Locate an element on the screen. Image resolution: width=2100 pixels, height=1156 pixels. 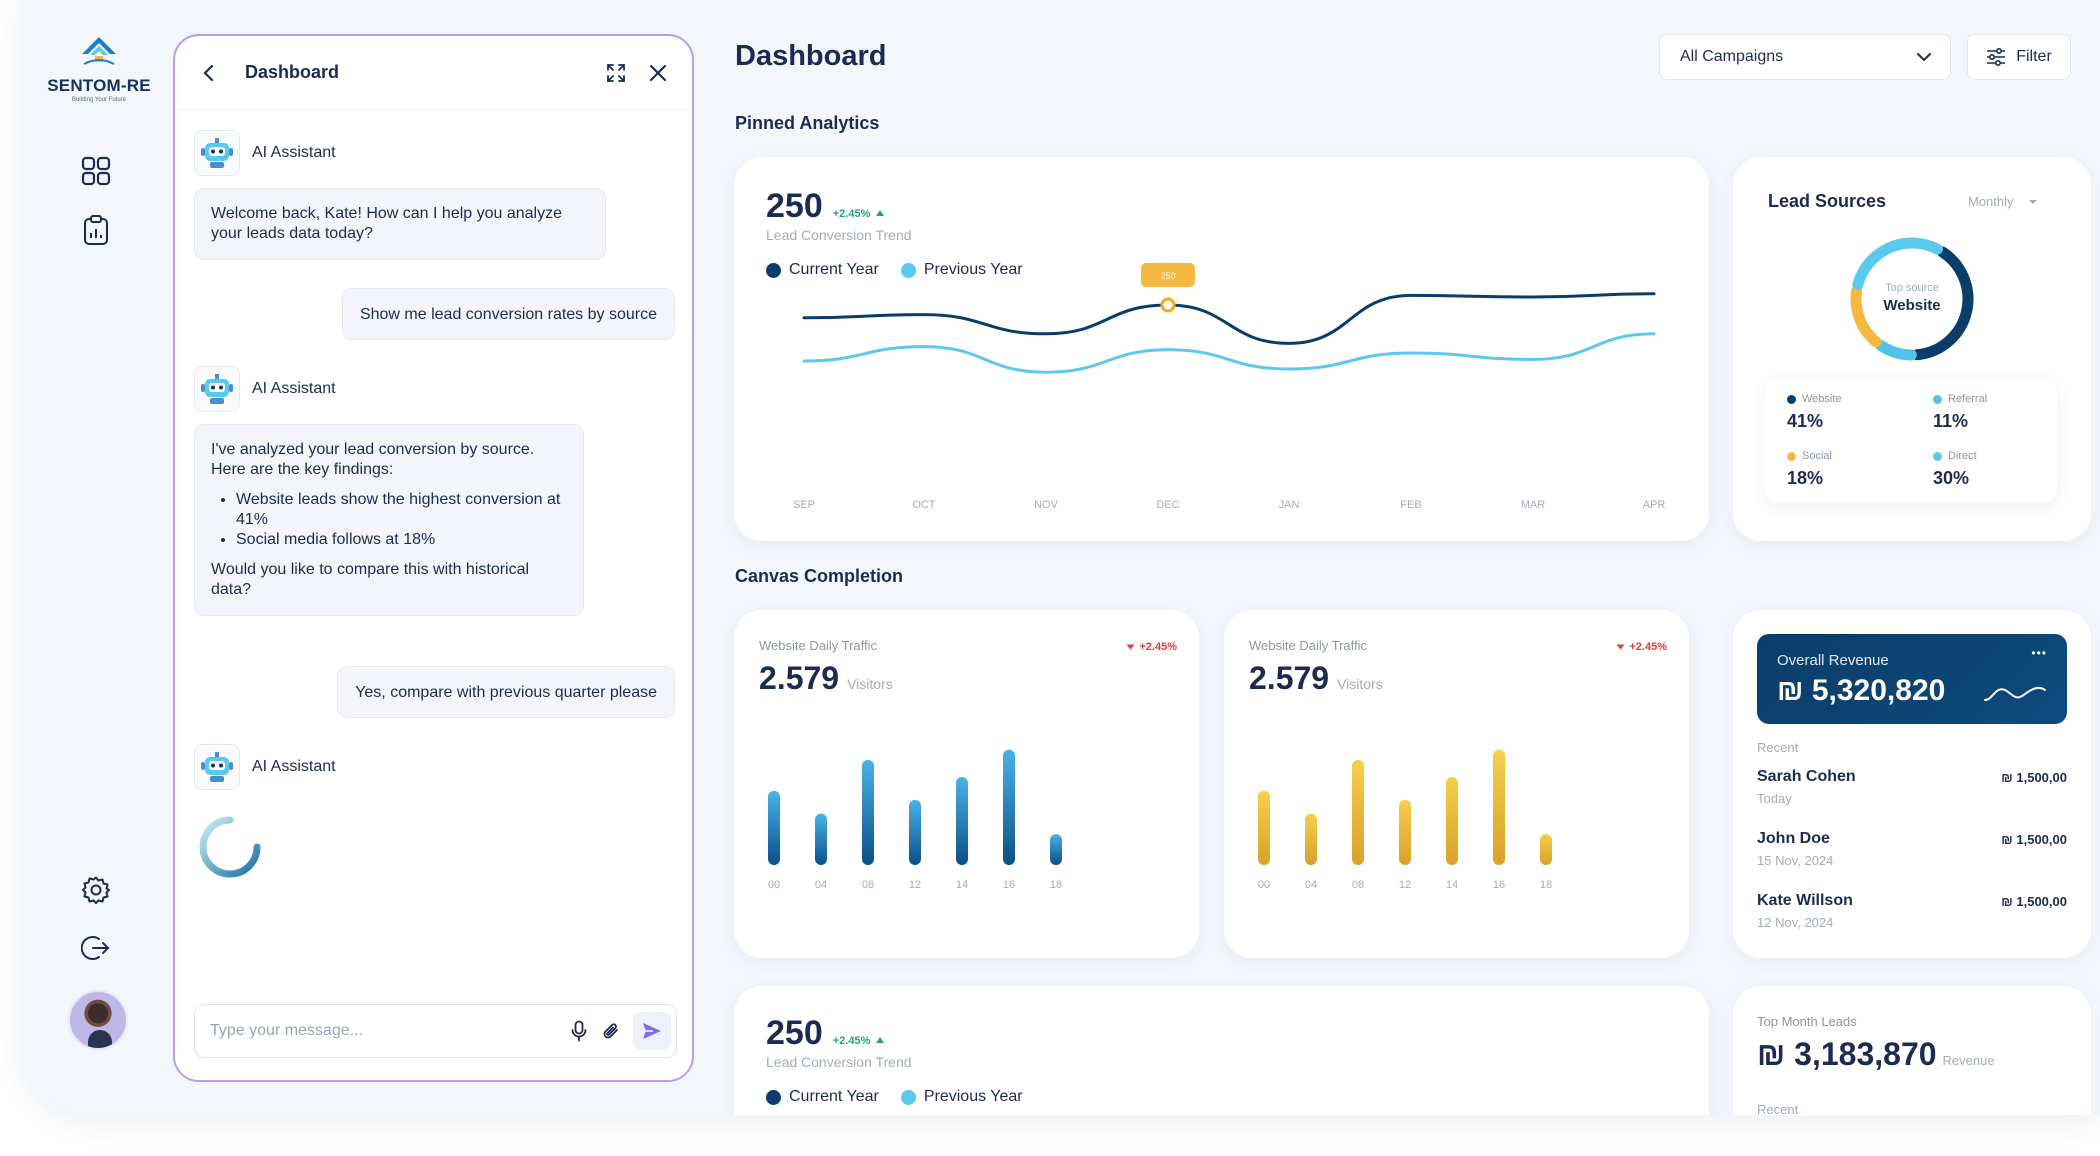
period-select: Monthly is located at coordinates (2003, 201).